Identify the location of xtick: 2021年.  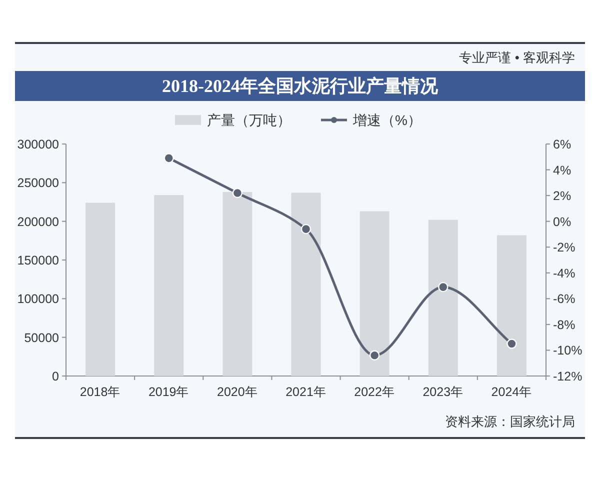
(306, 392).